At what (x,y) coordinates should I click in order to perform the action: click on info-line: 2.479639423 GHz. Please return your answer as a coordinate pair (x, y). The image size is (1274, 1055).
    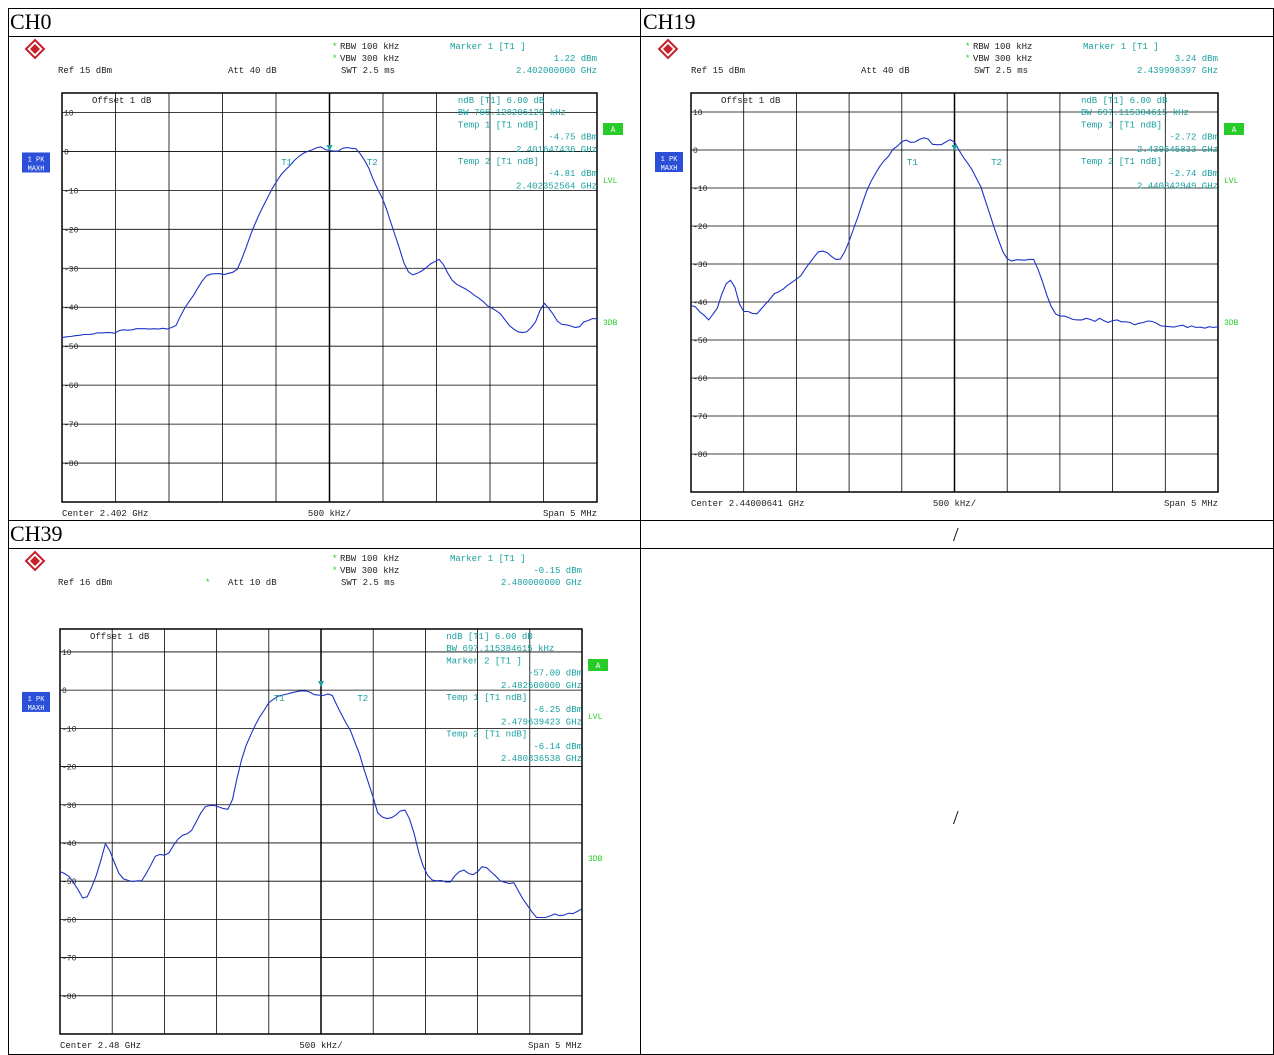
    Looking at the image, I should click on (541, 722).